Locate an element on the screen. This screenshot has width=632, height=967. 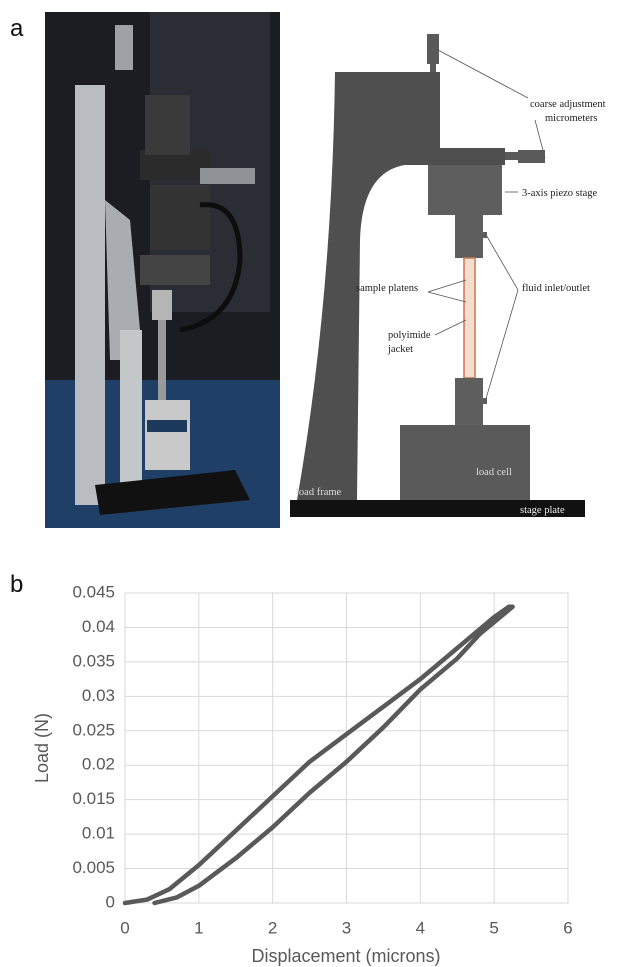
y-tick-label: 0.02 is located at coordinates (98, 764).